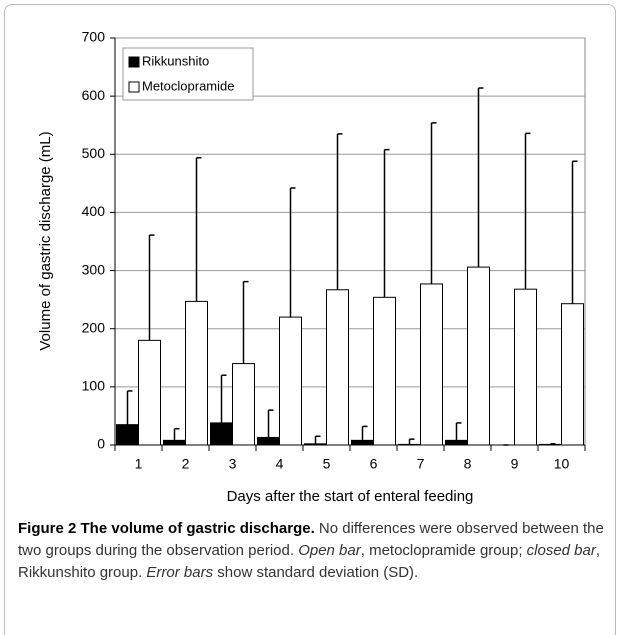 The width and height of the screenshot is (620, 635). I want to click on caption-text: Open bar, so click(329, 550).